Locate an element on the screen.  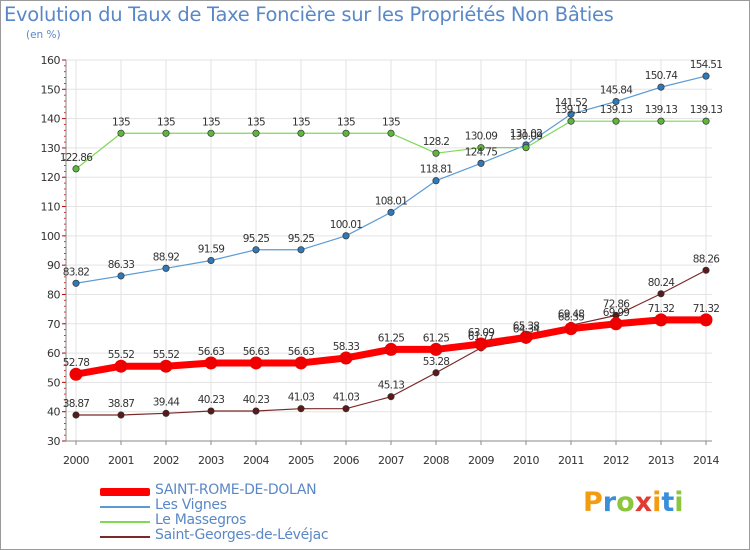
data-label: 52.78 is located at coordinates (76, 363).